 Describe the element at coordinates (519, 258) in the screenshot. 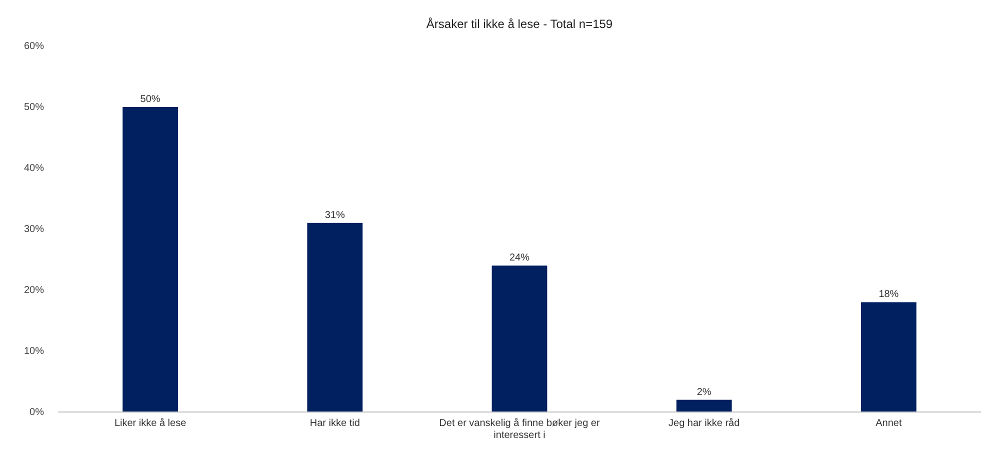

I see `data-label: 24%` at that location.